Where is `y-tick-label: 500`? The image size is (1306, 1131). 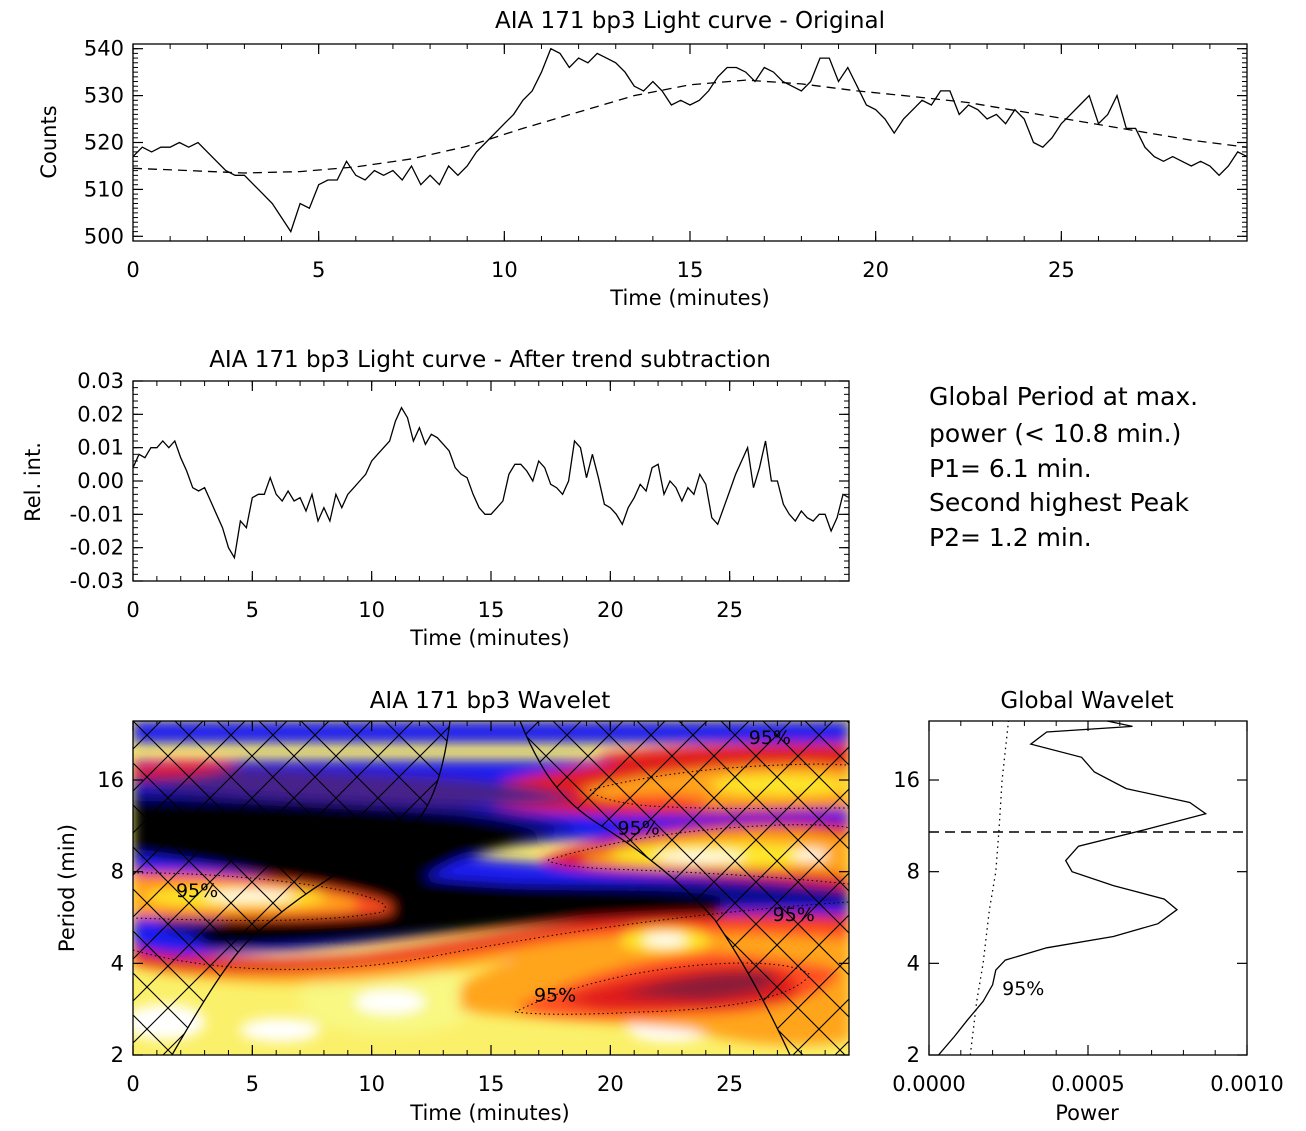
y-tick-label: 500 is located at coordinates (104, 236).